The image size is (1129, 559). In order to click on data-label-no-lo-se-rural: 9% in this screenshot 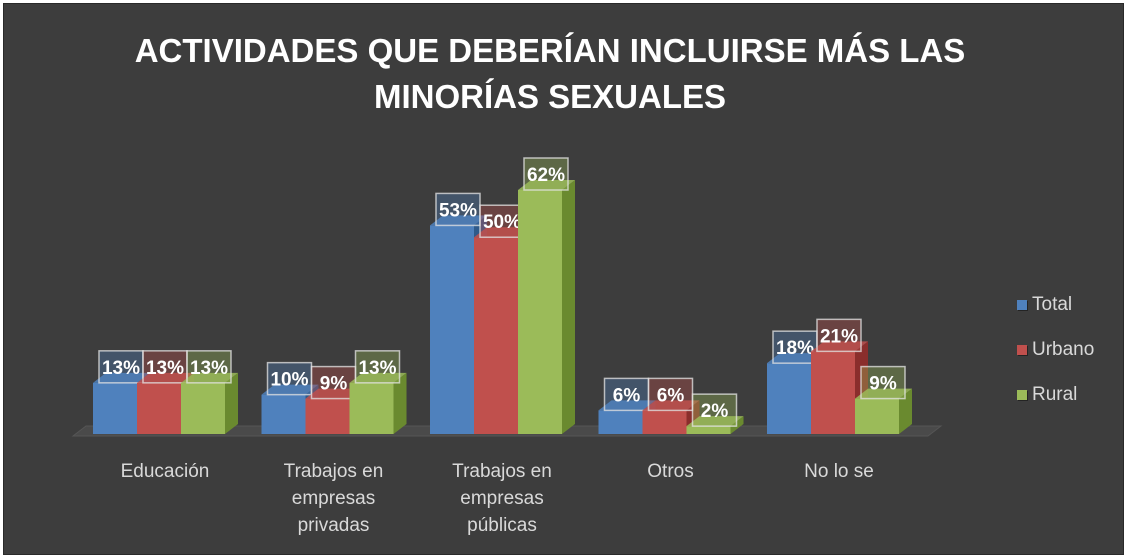, I will do `click(883, 384)`.